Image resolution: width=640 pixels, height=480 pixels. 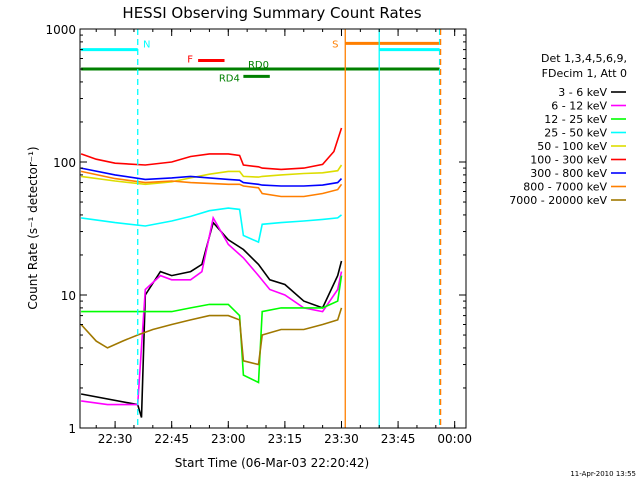 What do you see at coordinates (228, 439) in the screenshot?
I see `x-tick-label-2: 23:00` at bounding box center [228, 439].